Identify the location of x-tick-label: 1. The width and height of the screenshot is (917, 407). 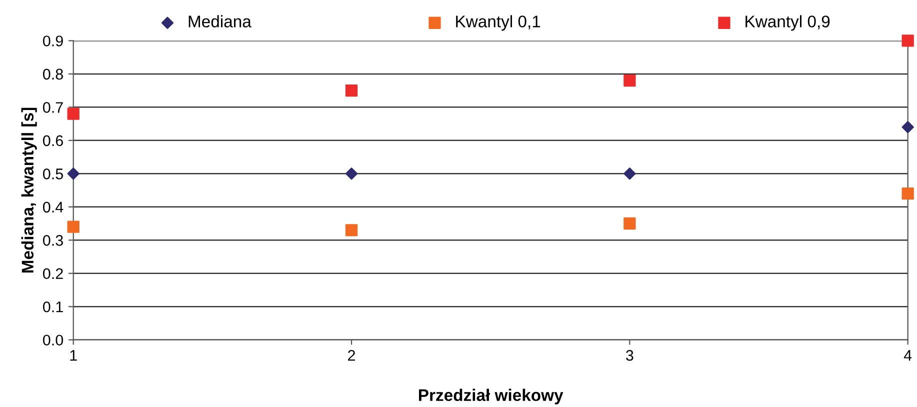
(73, 355).